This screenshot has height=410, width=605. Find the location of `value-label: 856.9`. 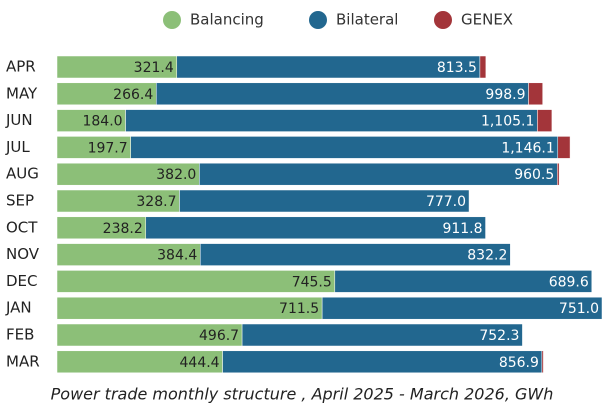

value-label: 856.9 is located at coordinates (519, 363).